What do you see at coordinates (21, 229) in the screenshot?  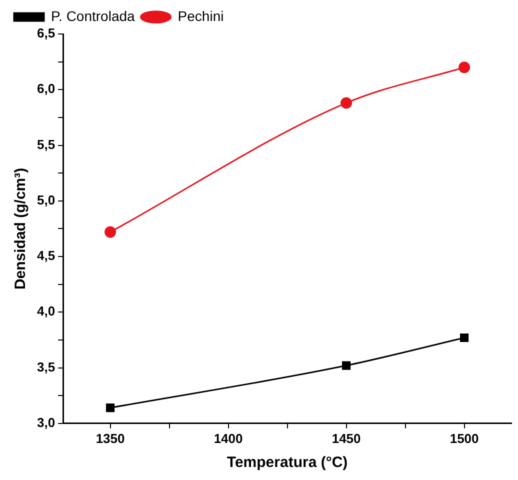 I see `y-axis-title: Densidad (g/cm³)` at bounding box center [21, 229].